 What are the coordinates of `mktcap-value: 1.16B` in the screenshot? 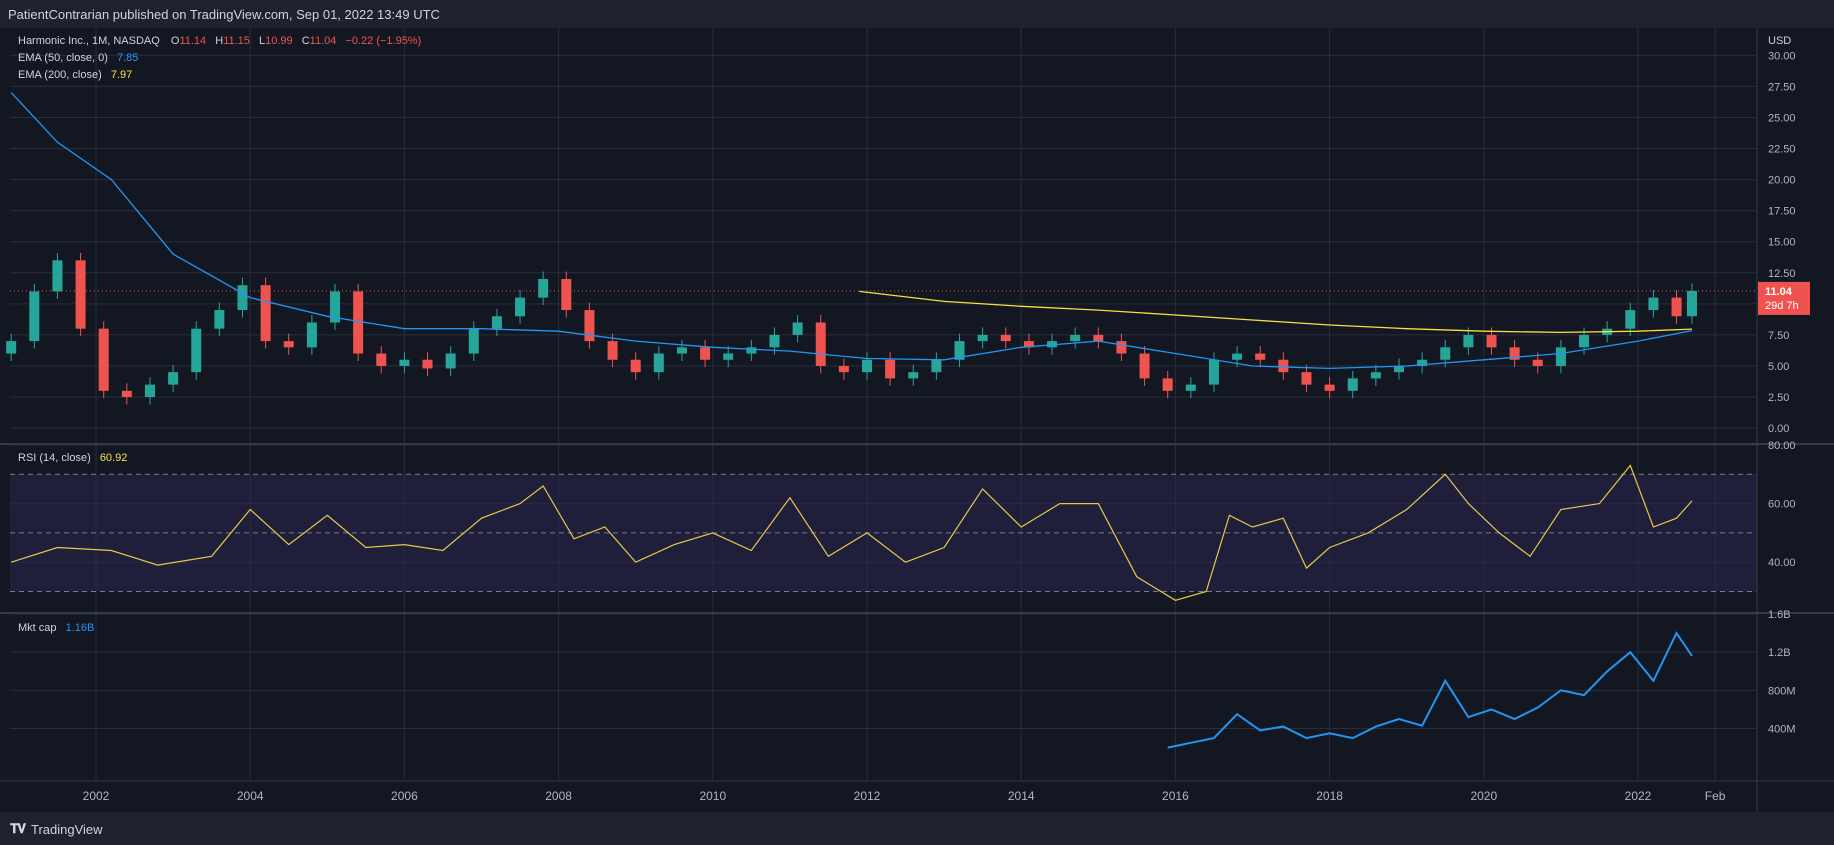 It's located at (80, 628).